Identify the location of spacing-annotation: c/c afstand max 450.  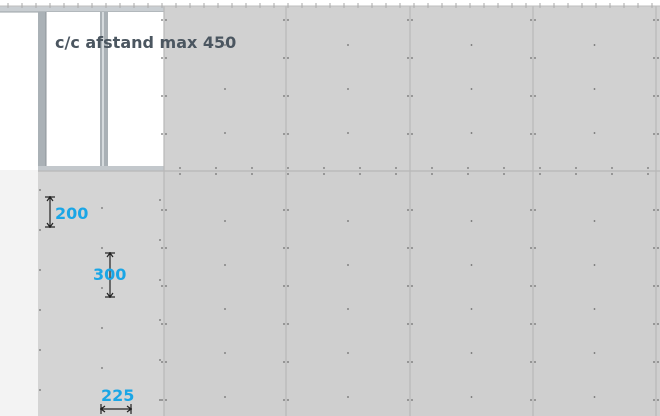
(146, 42).